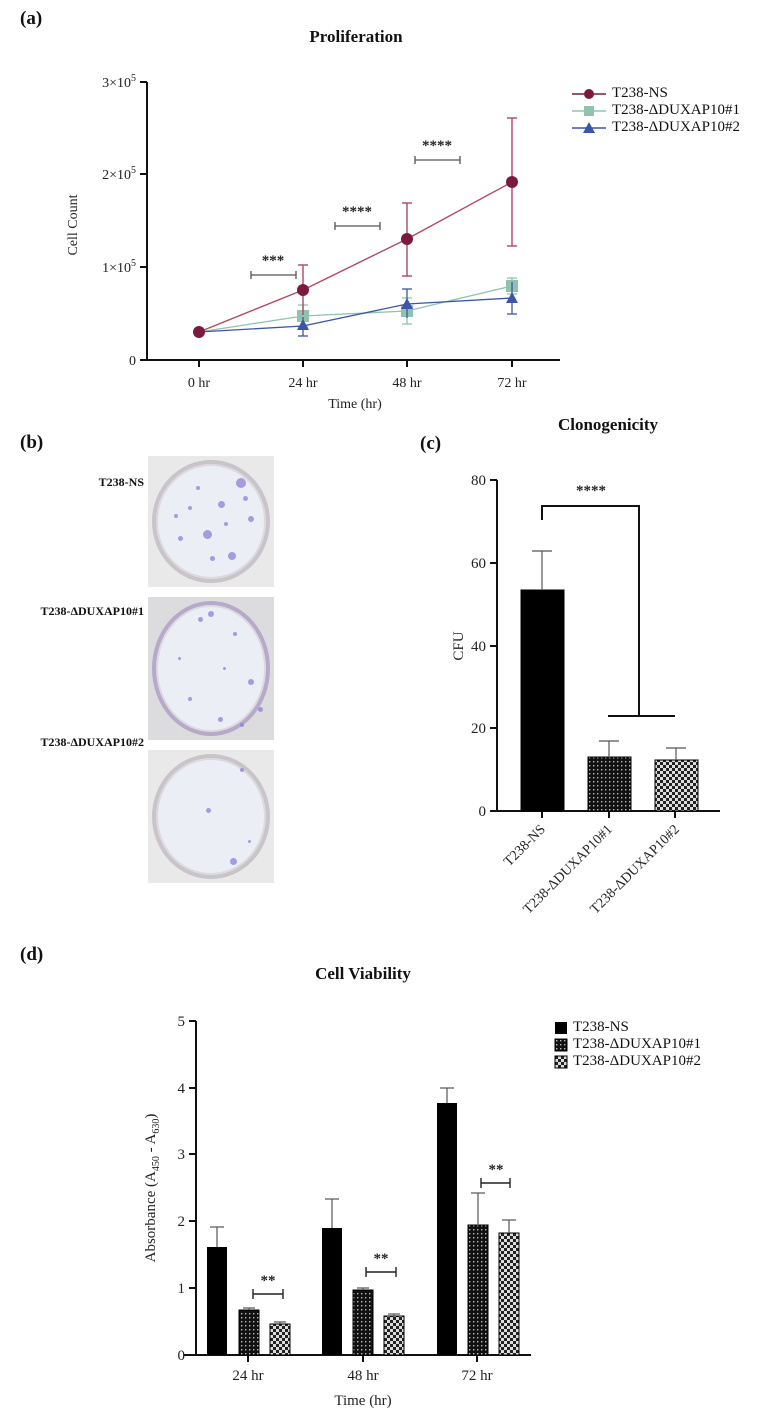 Image resolution: width=773 pixels, height=1416 pixels. I want to click on y-tick-2e5: 2×10⁵, so click(119, 174).